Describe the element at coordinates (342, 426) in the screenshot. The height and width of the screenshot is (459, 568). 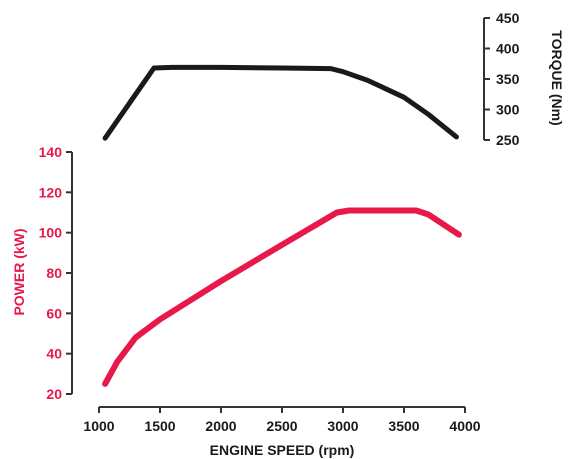
I see `x-tick-label: 3000` at that location.